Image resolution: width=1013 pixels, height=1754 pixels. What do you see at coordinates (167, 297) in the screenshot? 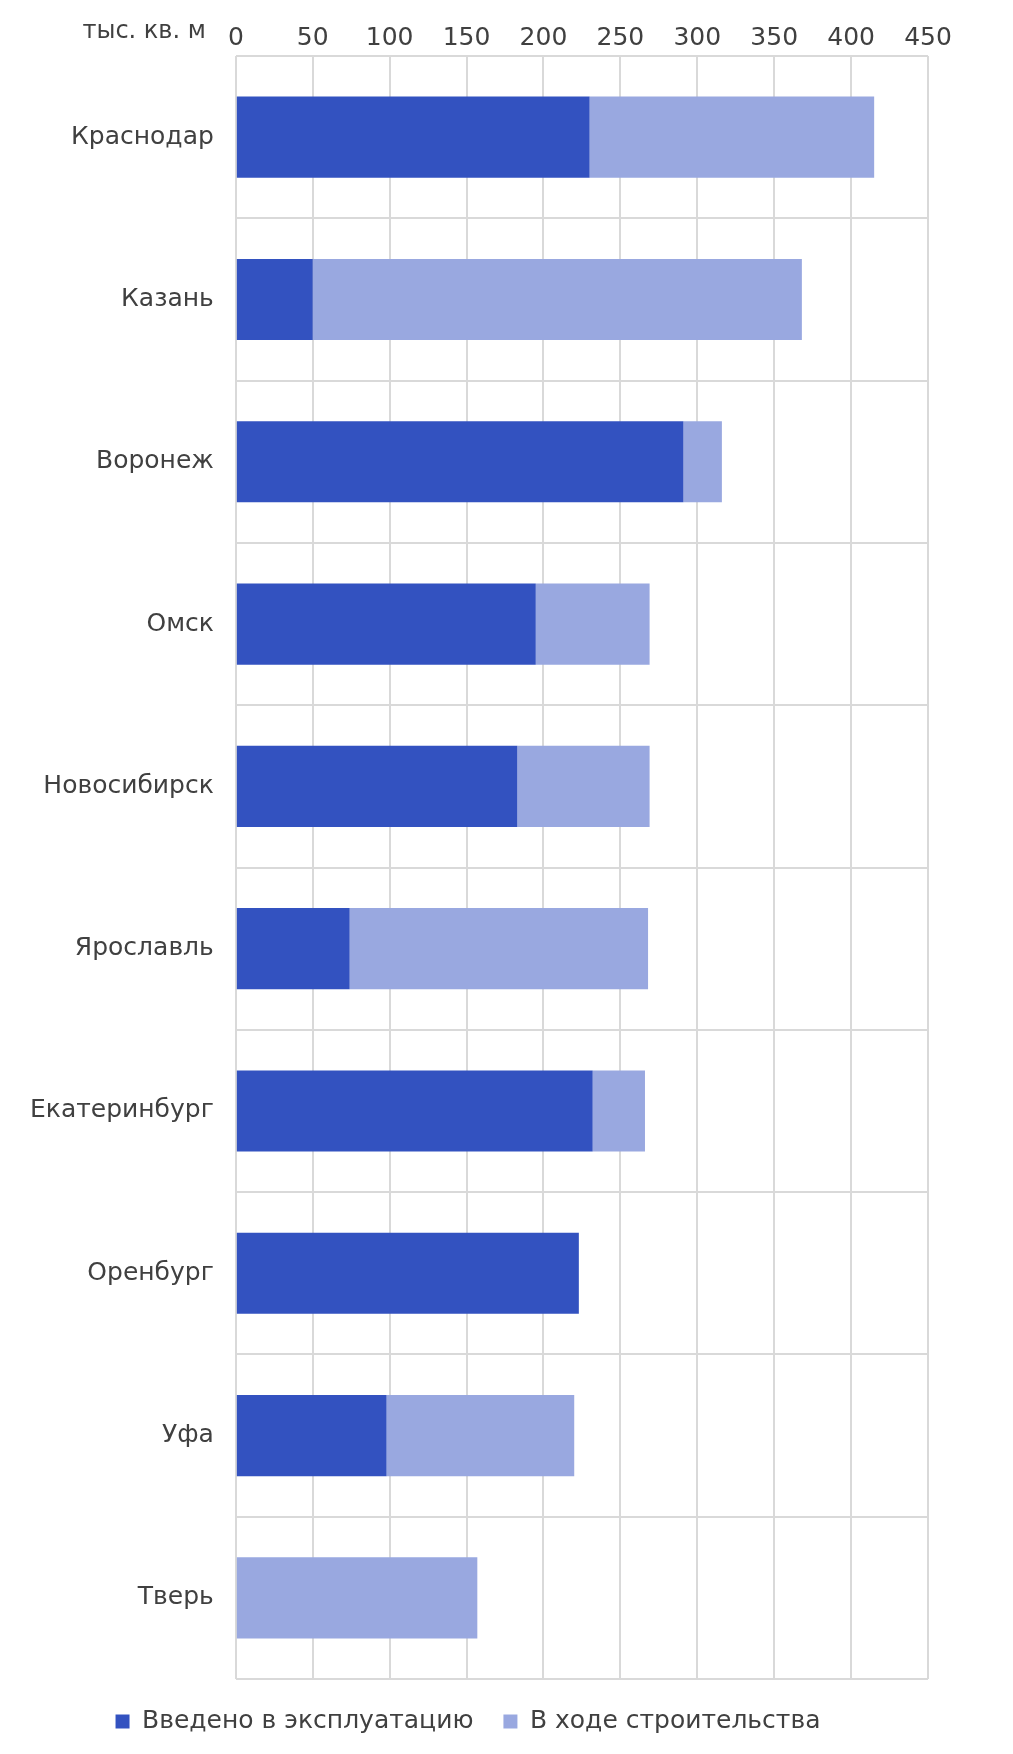
I see `y-tick-label: Казань` at bounding box center [167, 297].